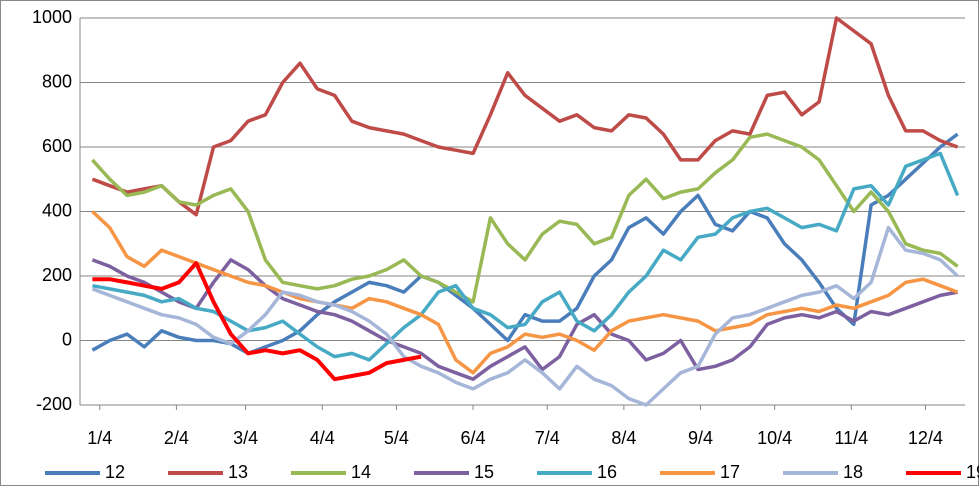  Describe the element at coordinates (851, 438) in the screenshot. I see `x-tick-label: 11/4` at that location.